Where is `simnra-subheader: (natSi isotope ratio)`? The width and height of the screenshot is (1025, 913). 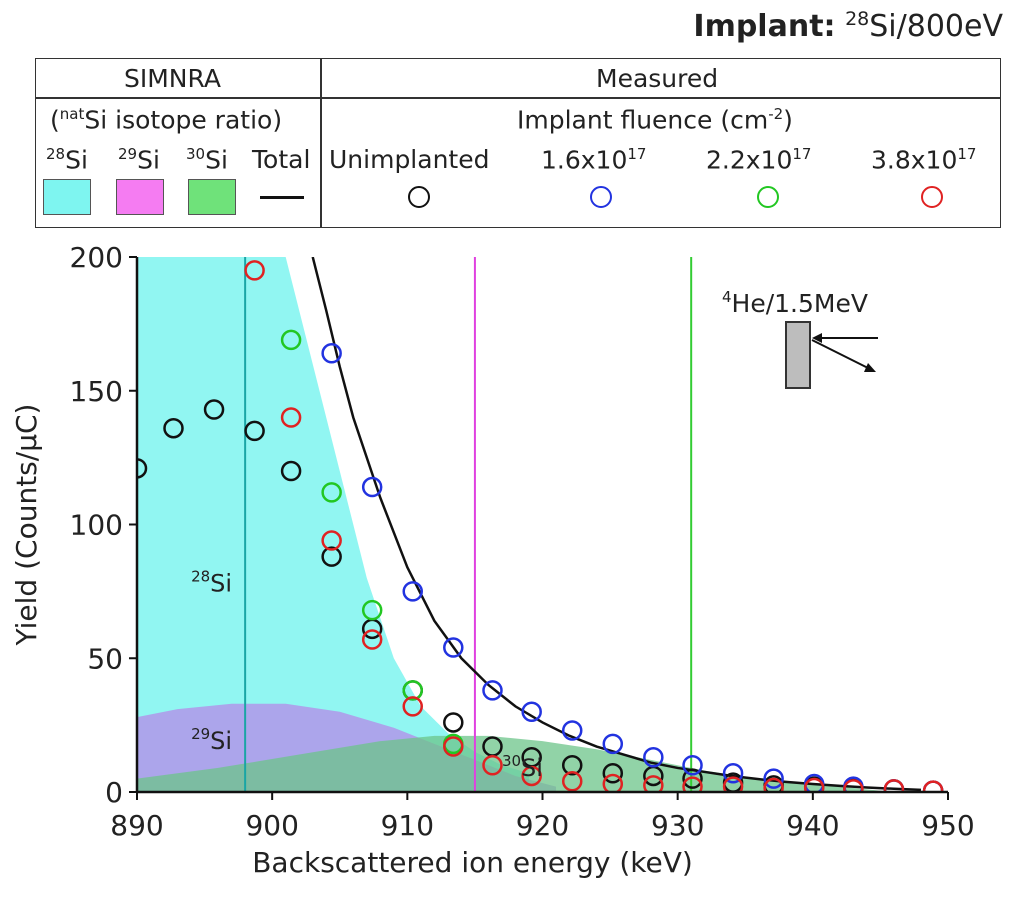
simnra-subheader: (natSi isotope ratio) is located at coordinates (166, 119).